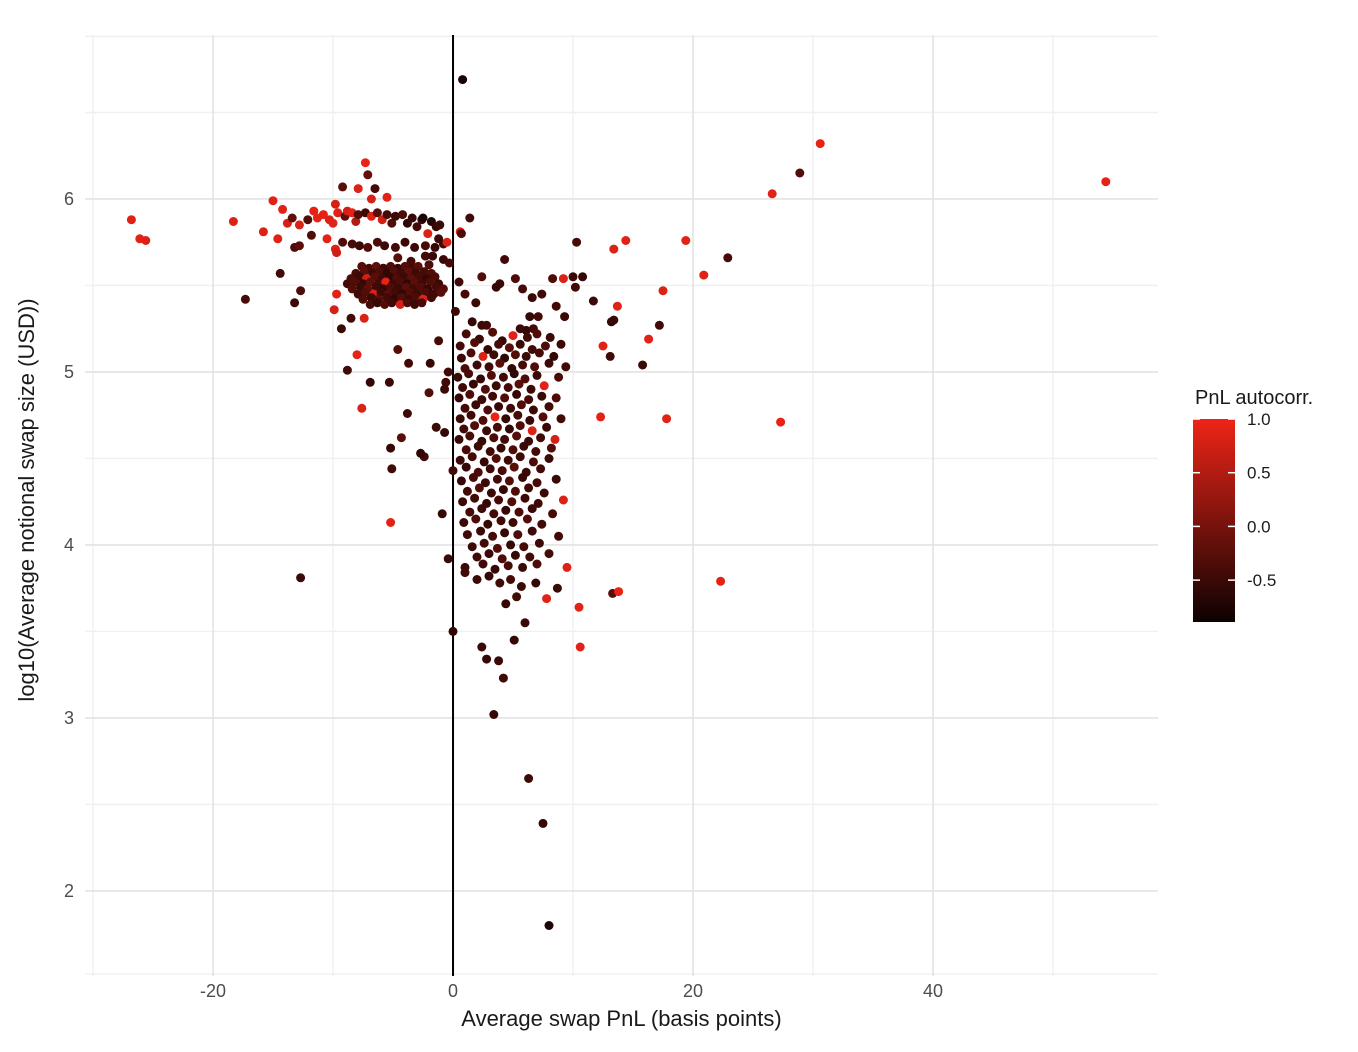  Describe the element at coordinates (69, 891) in the screenshot. I see `y-tick-label: 2` at that location.